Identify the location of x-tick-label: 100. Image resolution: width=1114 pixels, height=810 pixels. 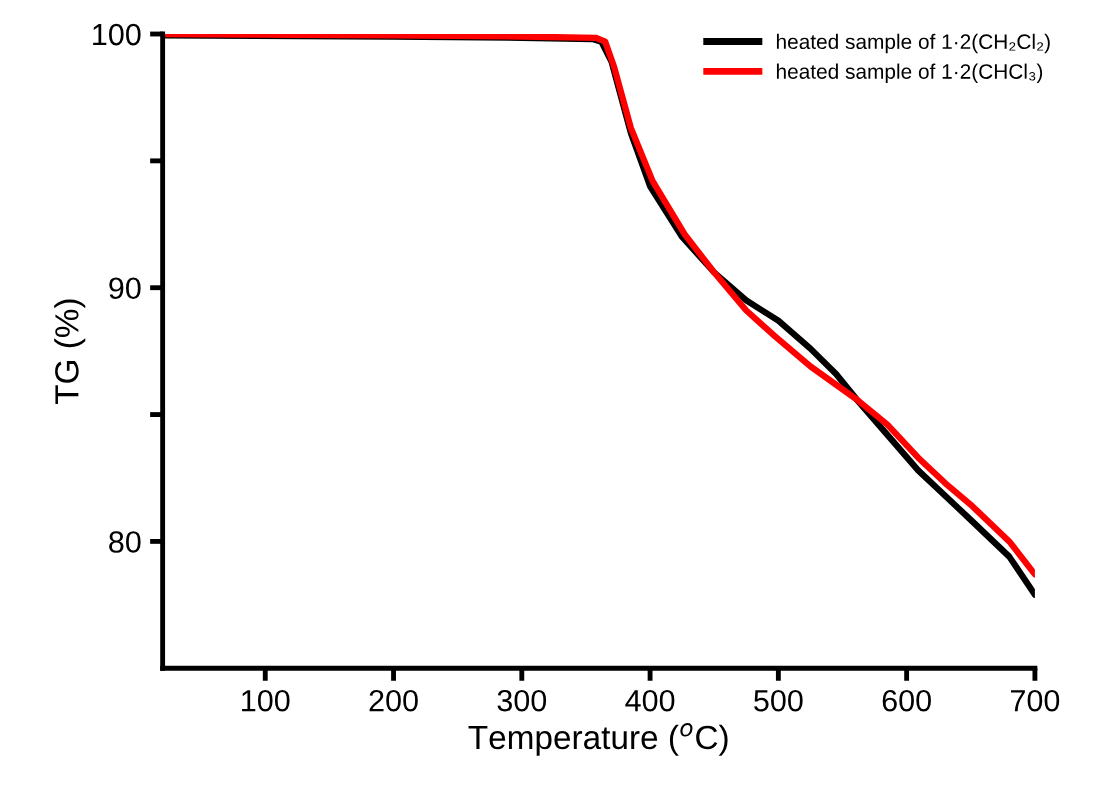
(266, 700).